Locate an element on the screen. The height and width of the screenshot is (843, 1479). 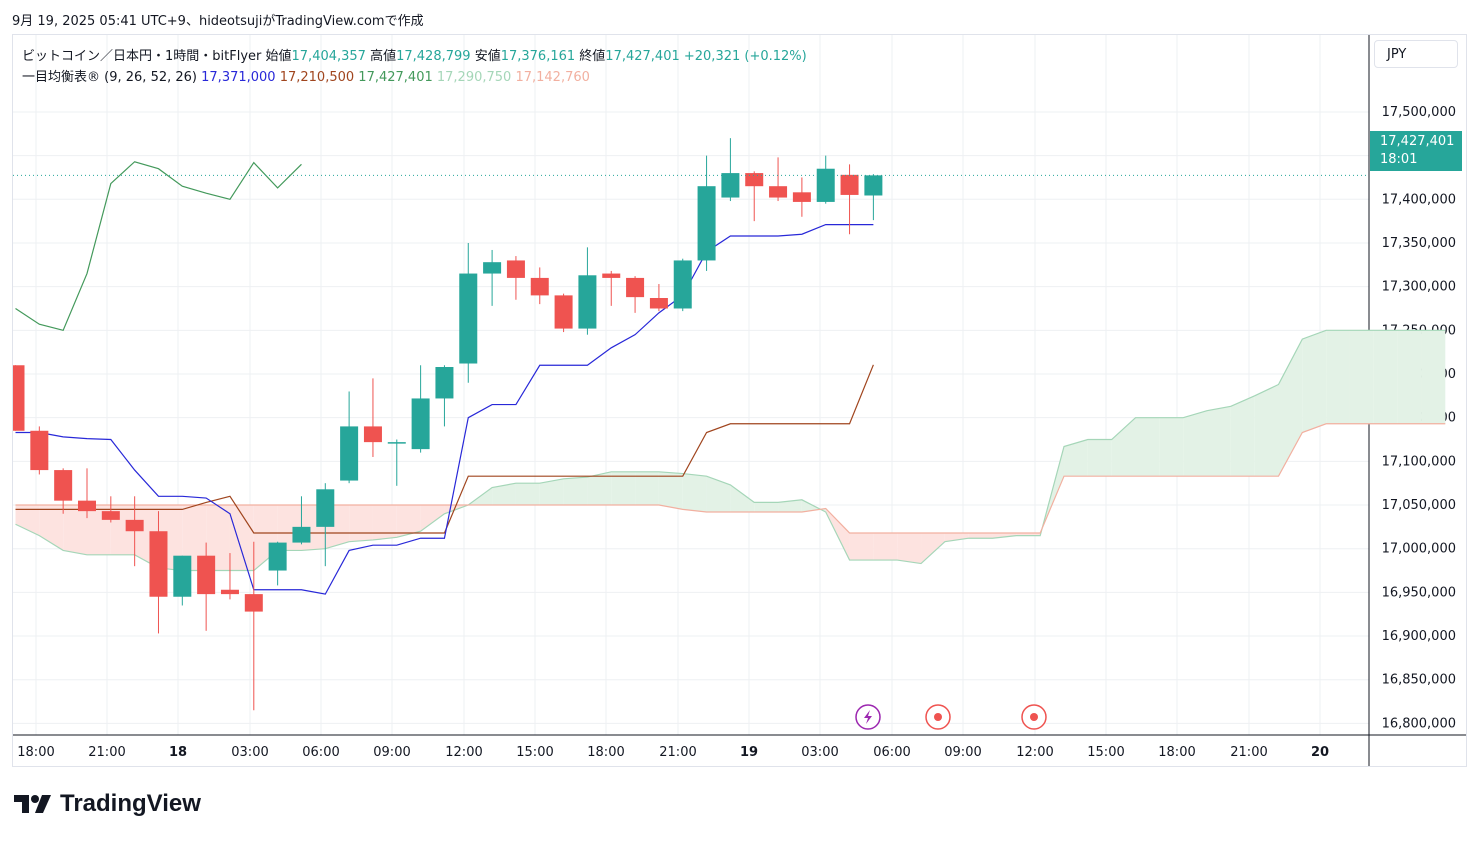
indicator-name: 一目均衡表® is located at coordinates (61, 77).